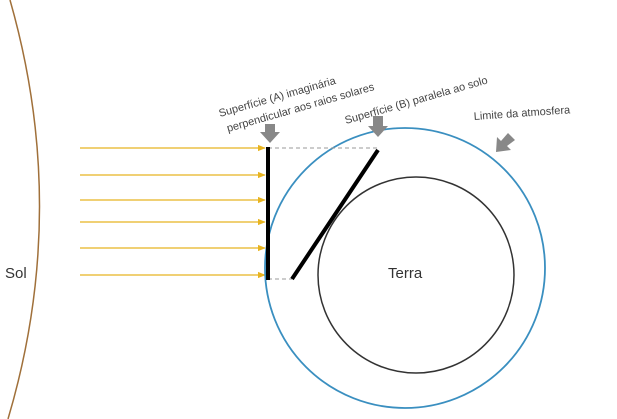 The height and width of the screenshot is (419, 617). Describe the element at coordinates (270, 133) in the screenshot. I see `arrow-a` at that location.